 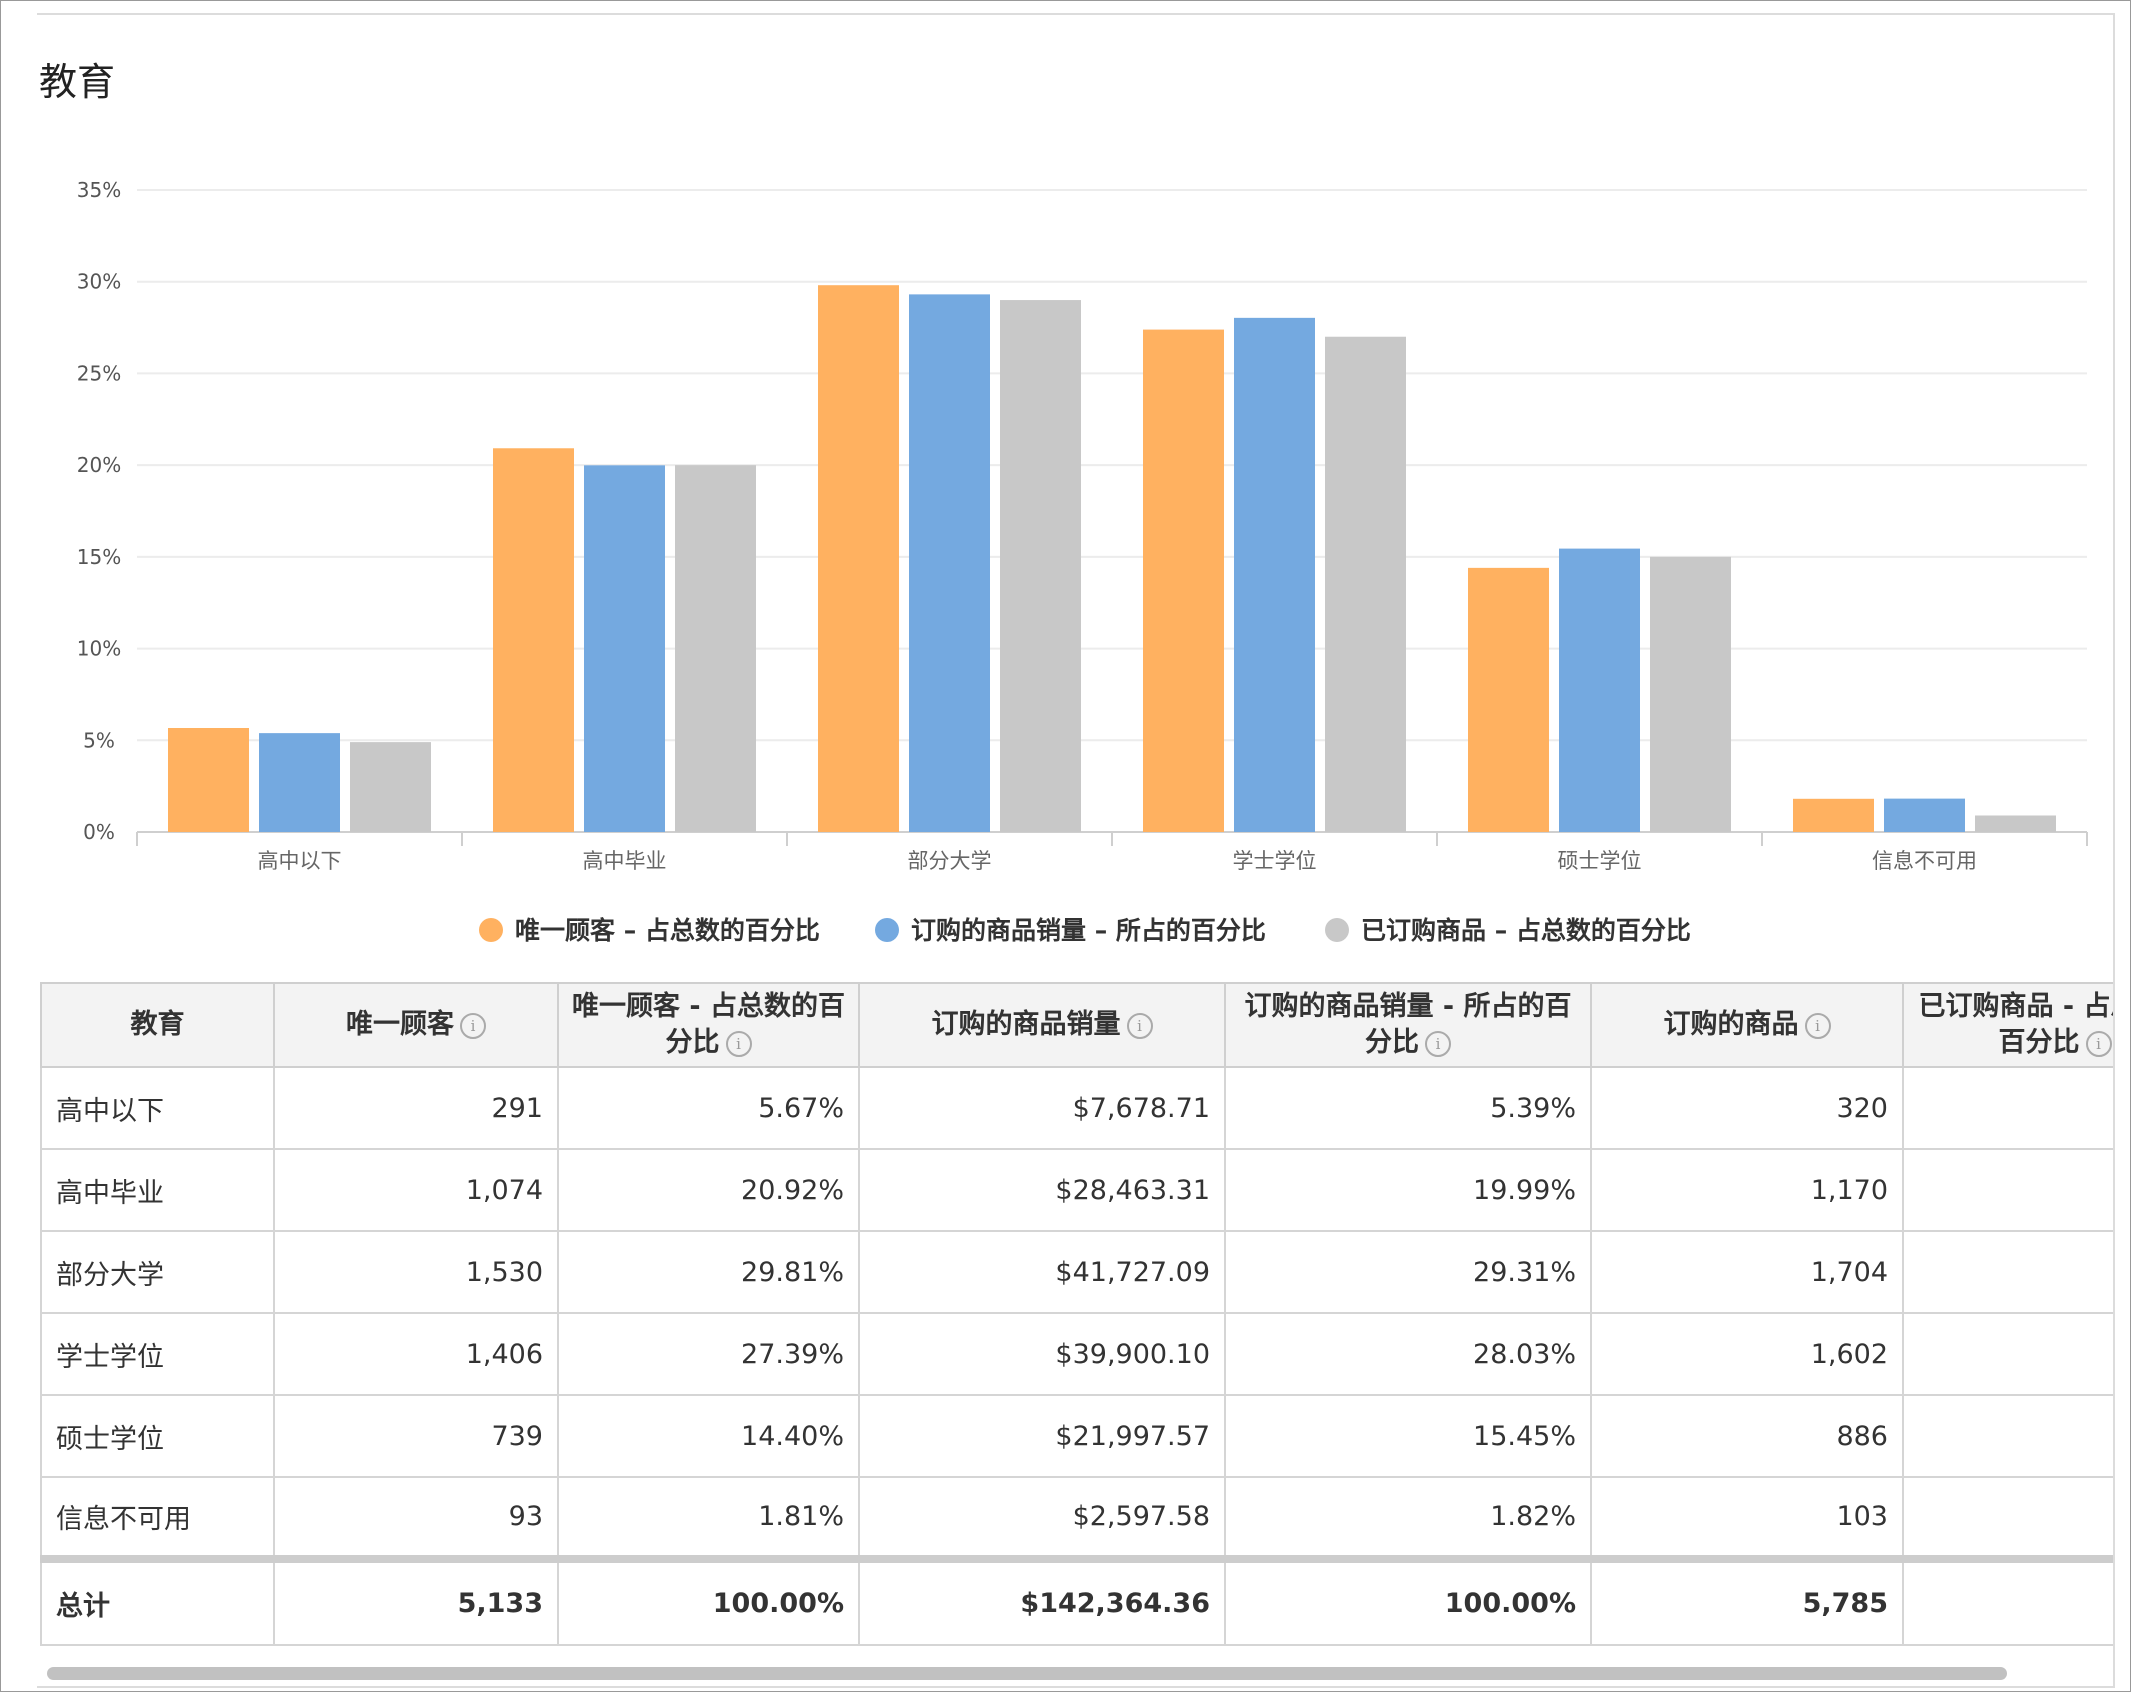 I want to click on y-tick-label: 20%, so click(x=99, y=465).